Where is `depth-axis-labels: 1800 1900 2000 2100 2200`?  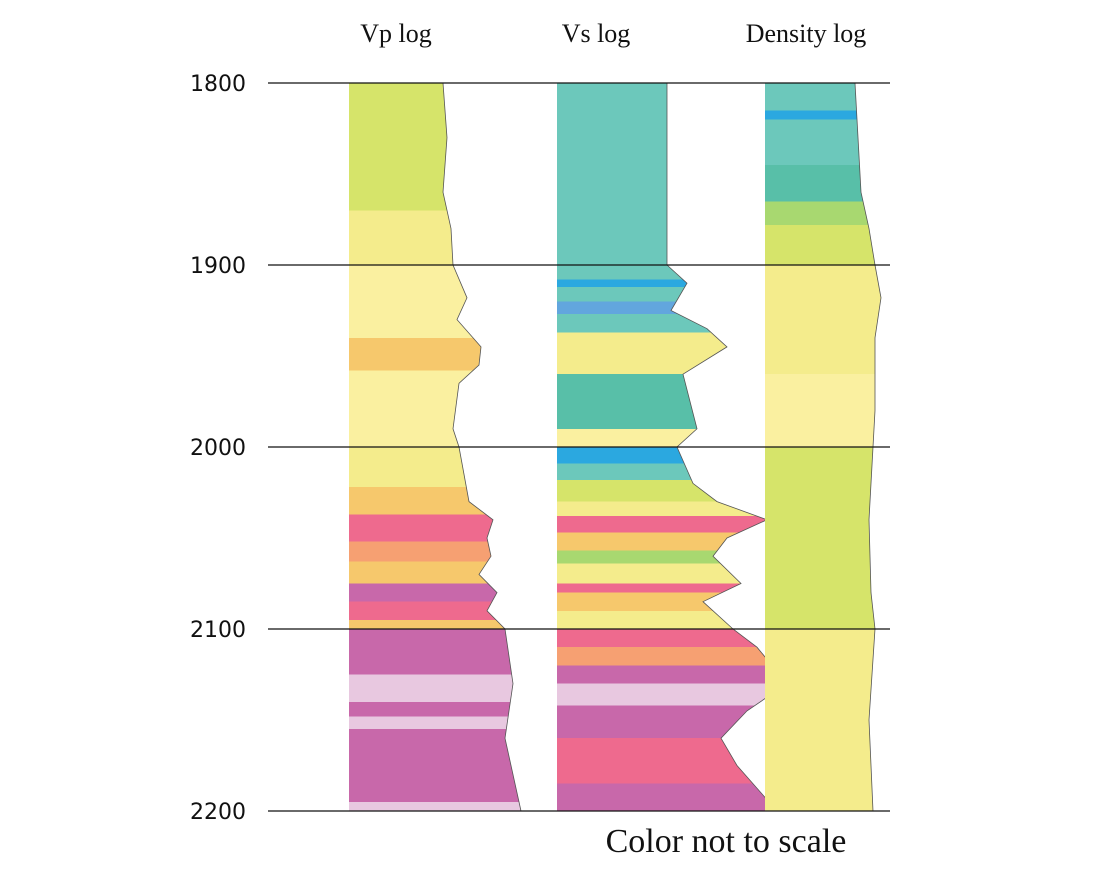
depth-axis-labels: 1800 1900 2000 2100 2200 is located at coordinates (218, 448).